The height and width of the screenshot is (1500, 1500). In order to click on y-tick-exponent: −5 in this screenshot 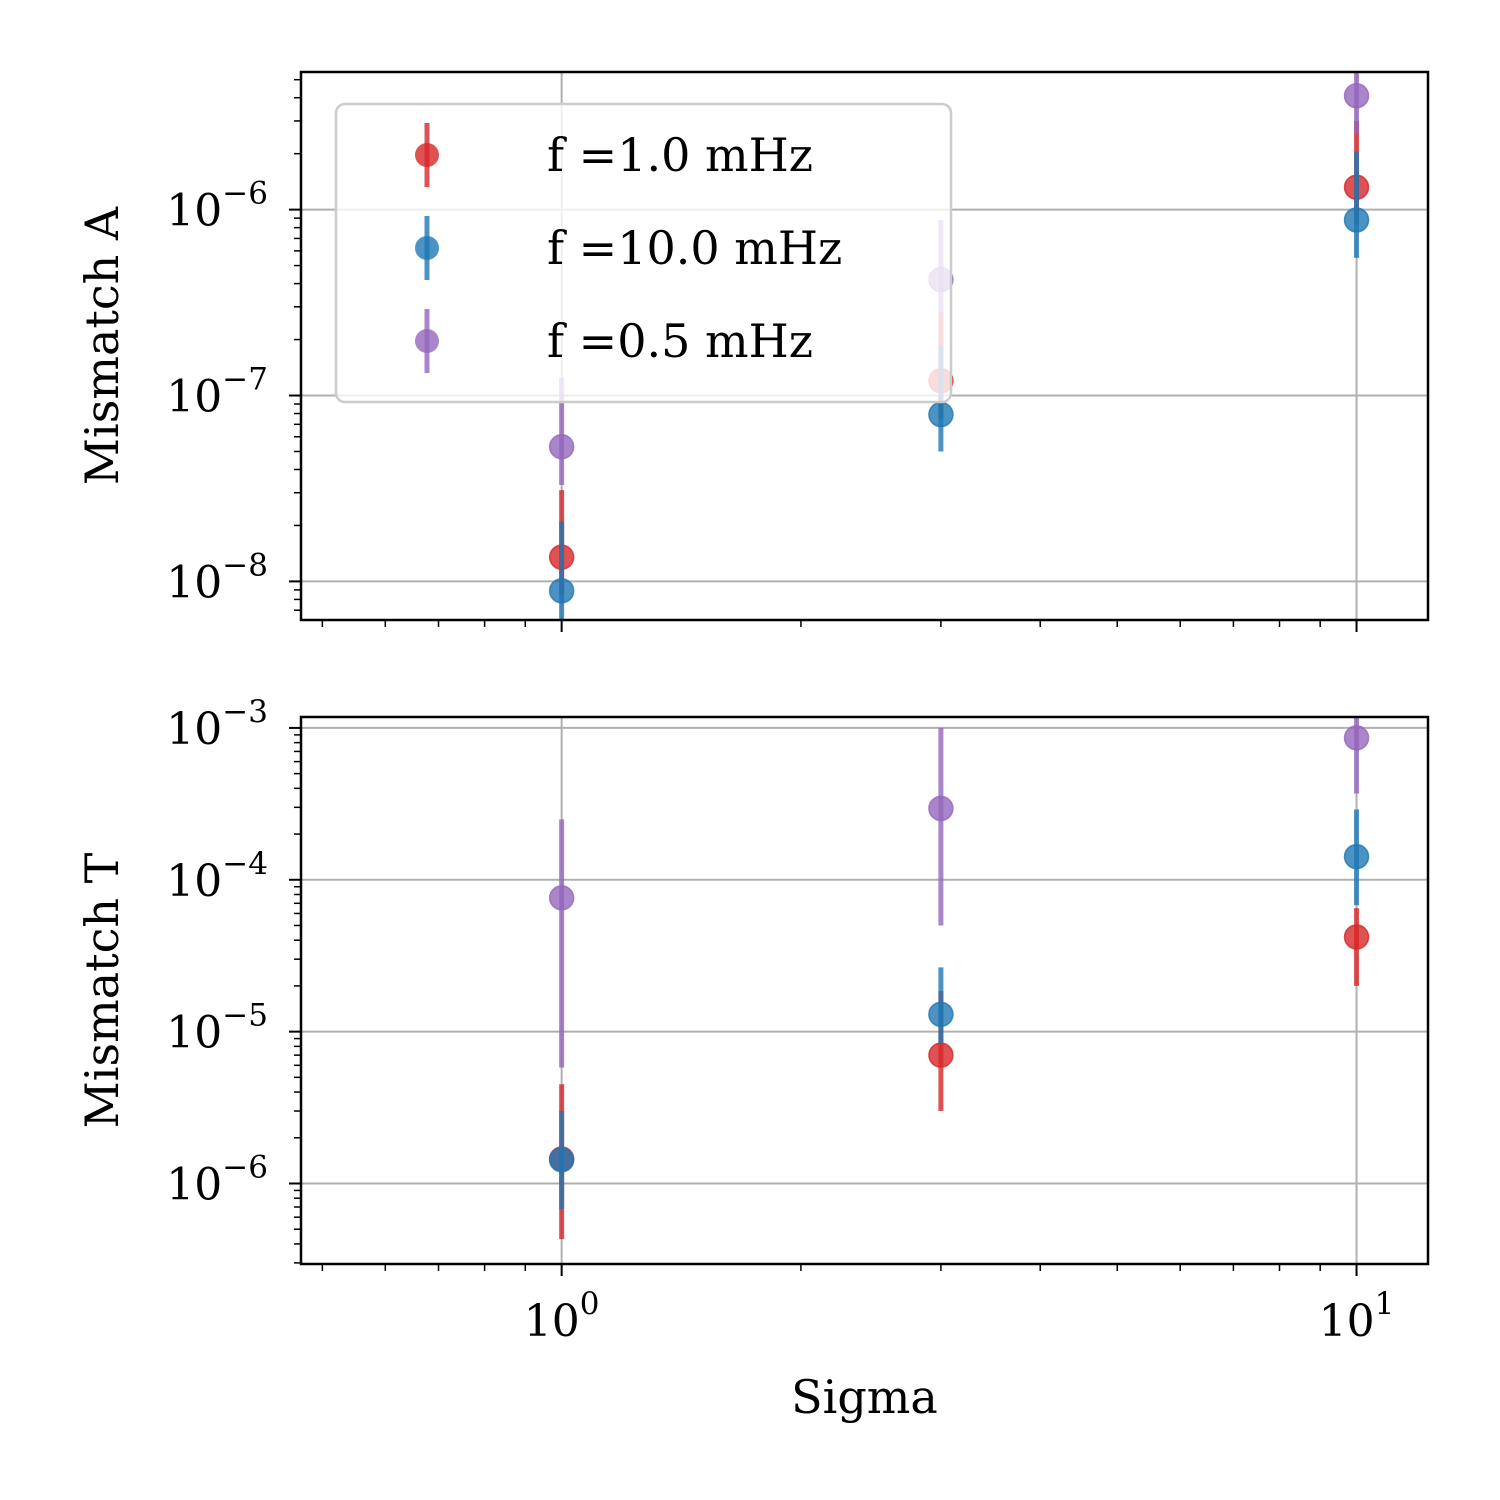, I will do `click(245, 1016)`.